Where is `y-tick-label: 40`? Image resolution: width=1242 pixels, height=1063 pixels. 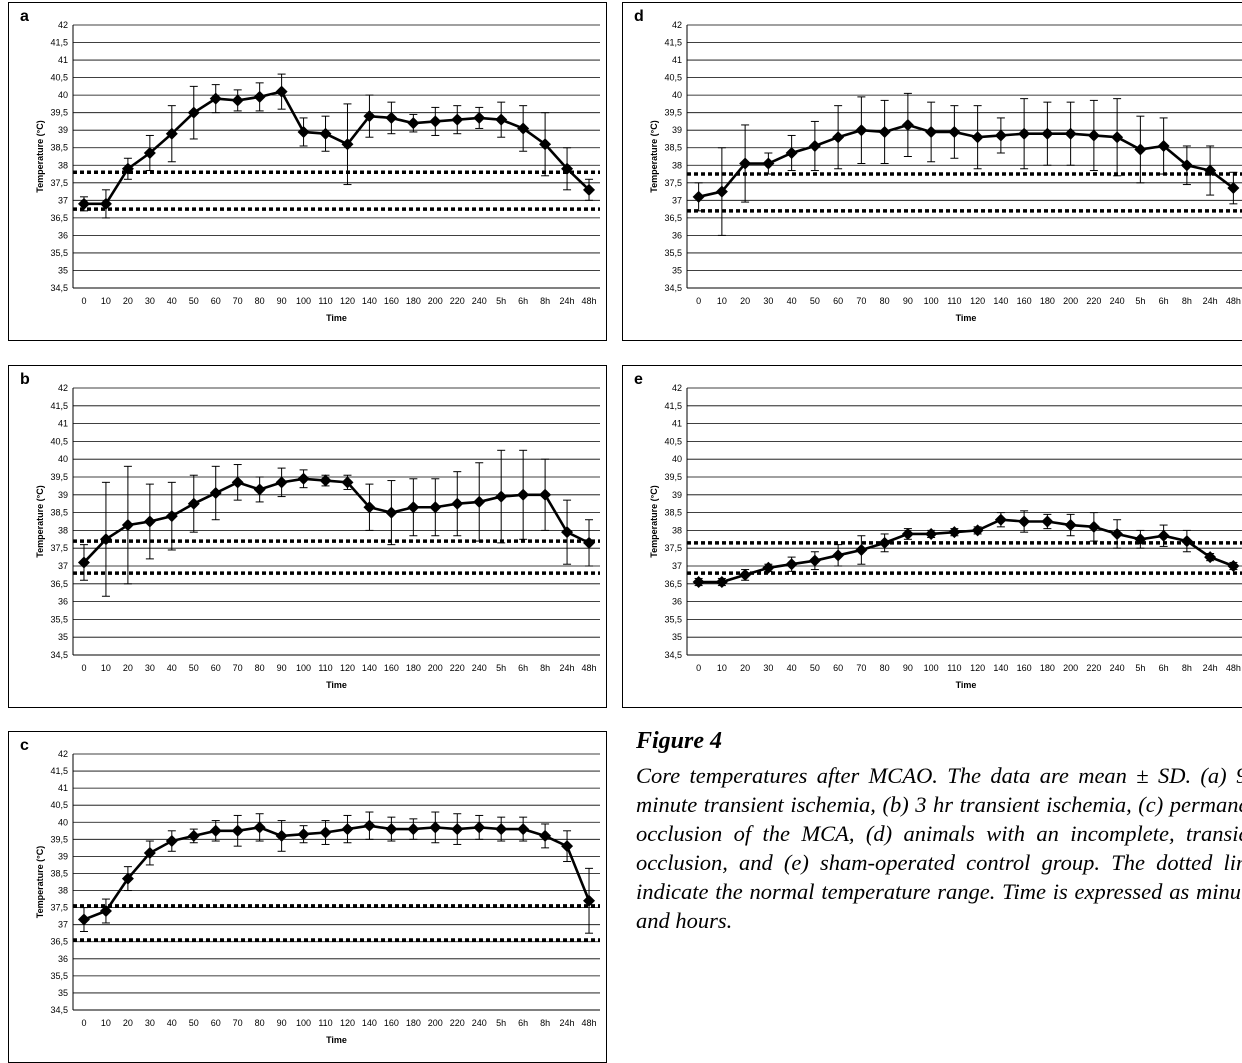
y-tick-label: 40 is located at coordinates (63, 459).